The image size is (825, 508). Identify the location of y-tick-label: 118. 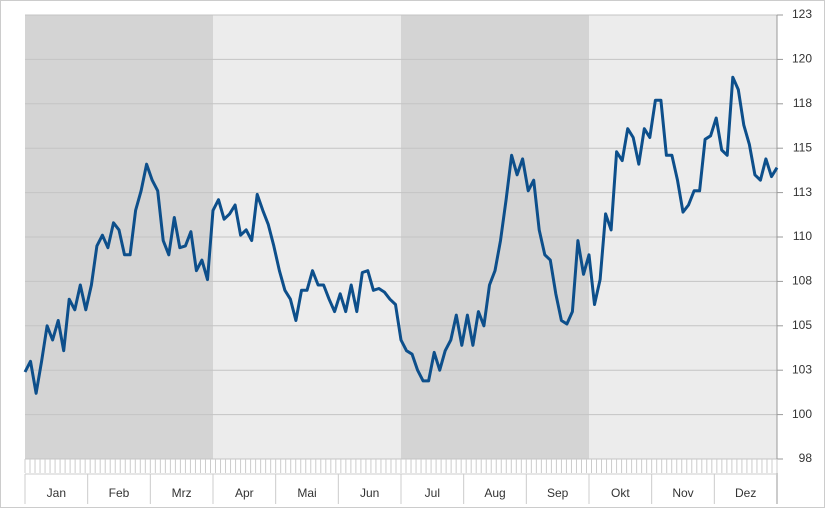
(802, 103).